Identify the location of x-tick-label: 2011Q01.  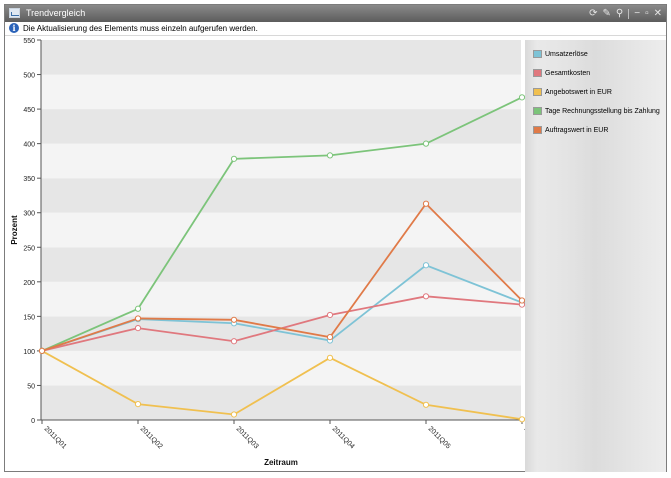
(55, 437).